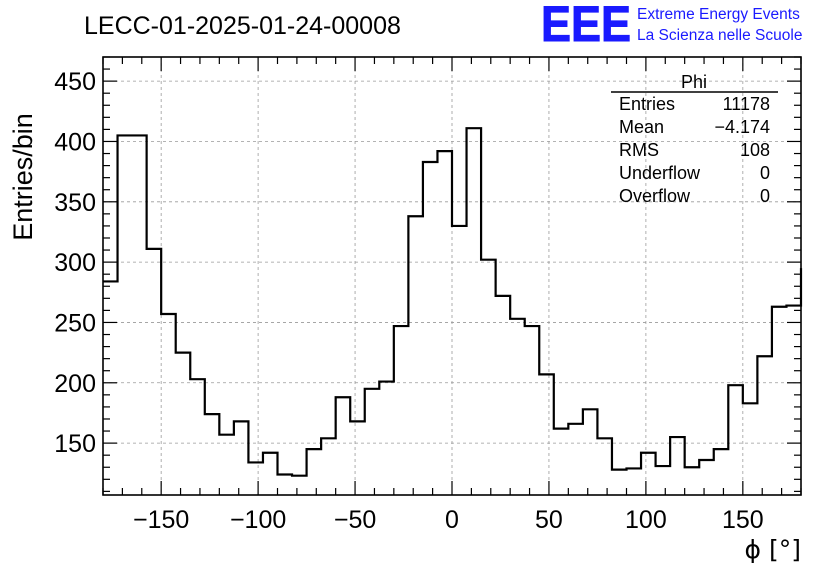 This screenshot has height=572, width=836. Describe the element at coordinates (639, 150) in the screenshot. I see `stats-label-rms: RMS` at that location.